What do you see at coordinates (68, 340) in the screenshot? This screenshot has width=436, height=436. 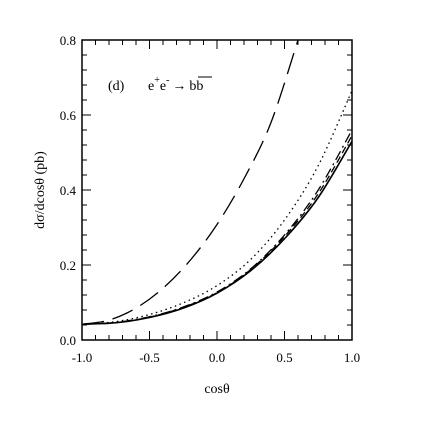 I see `y-tick-label: 0.0` at bounding box center [68, 340].